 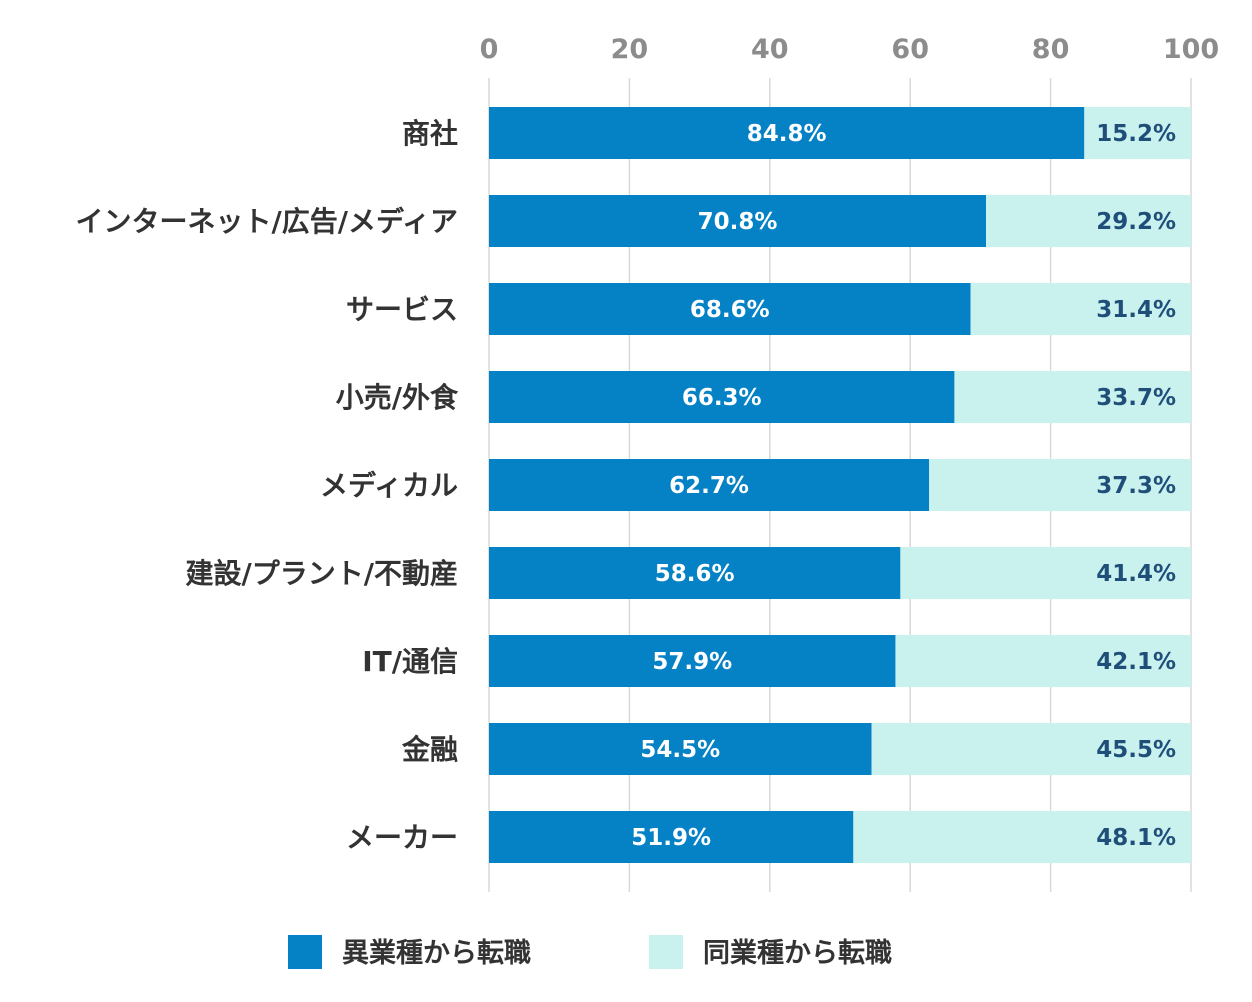 What do you see at coordinates (436, 953) in the screenshot?
I see `legend-label-0: 異業種から転職` at bounding box center [436, 953].